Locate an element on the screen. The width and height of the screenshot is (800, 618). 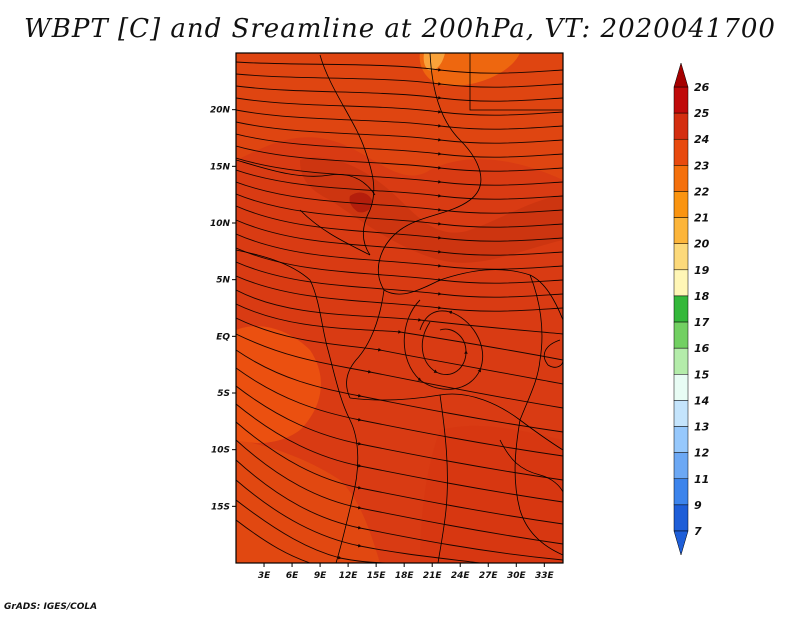
grads-credit: GrADS: IGES/COLA is located at coordinates (51, 607).